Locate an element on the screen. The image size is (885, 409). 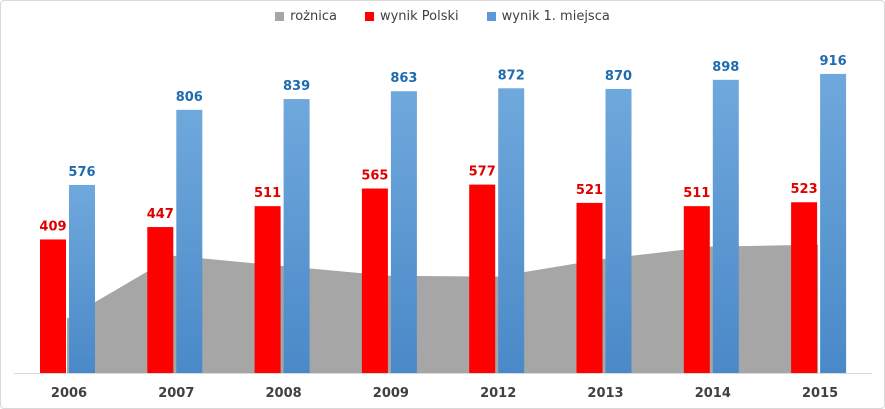
data-label-wynik-polski: 521 is located at coordinates (589, 190).